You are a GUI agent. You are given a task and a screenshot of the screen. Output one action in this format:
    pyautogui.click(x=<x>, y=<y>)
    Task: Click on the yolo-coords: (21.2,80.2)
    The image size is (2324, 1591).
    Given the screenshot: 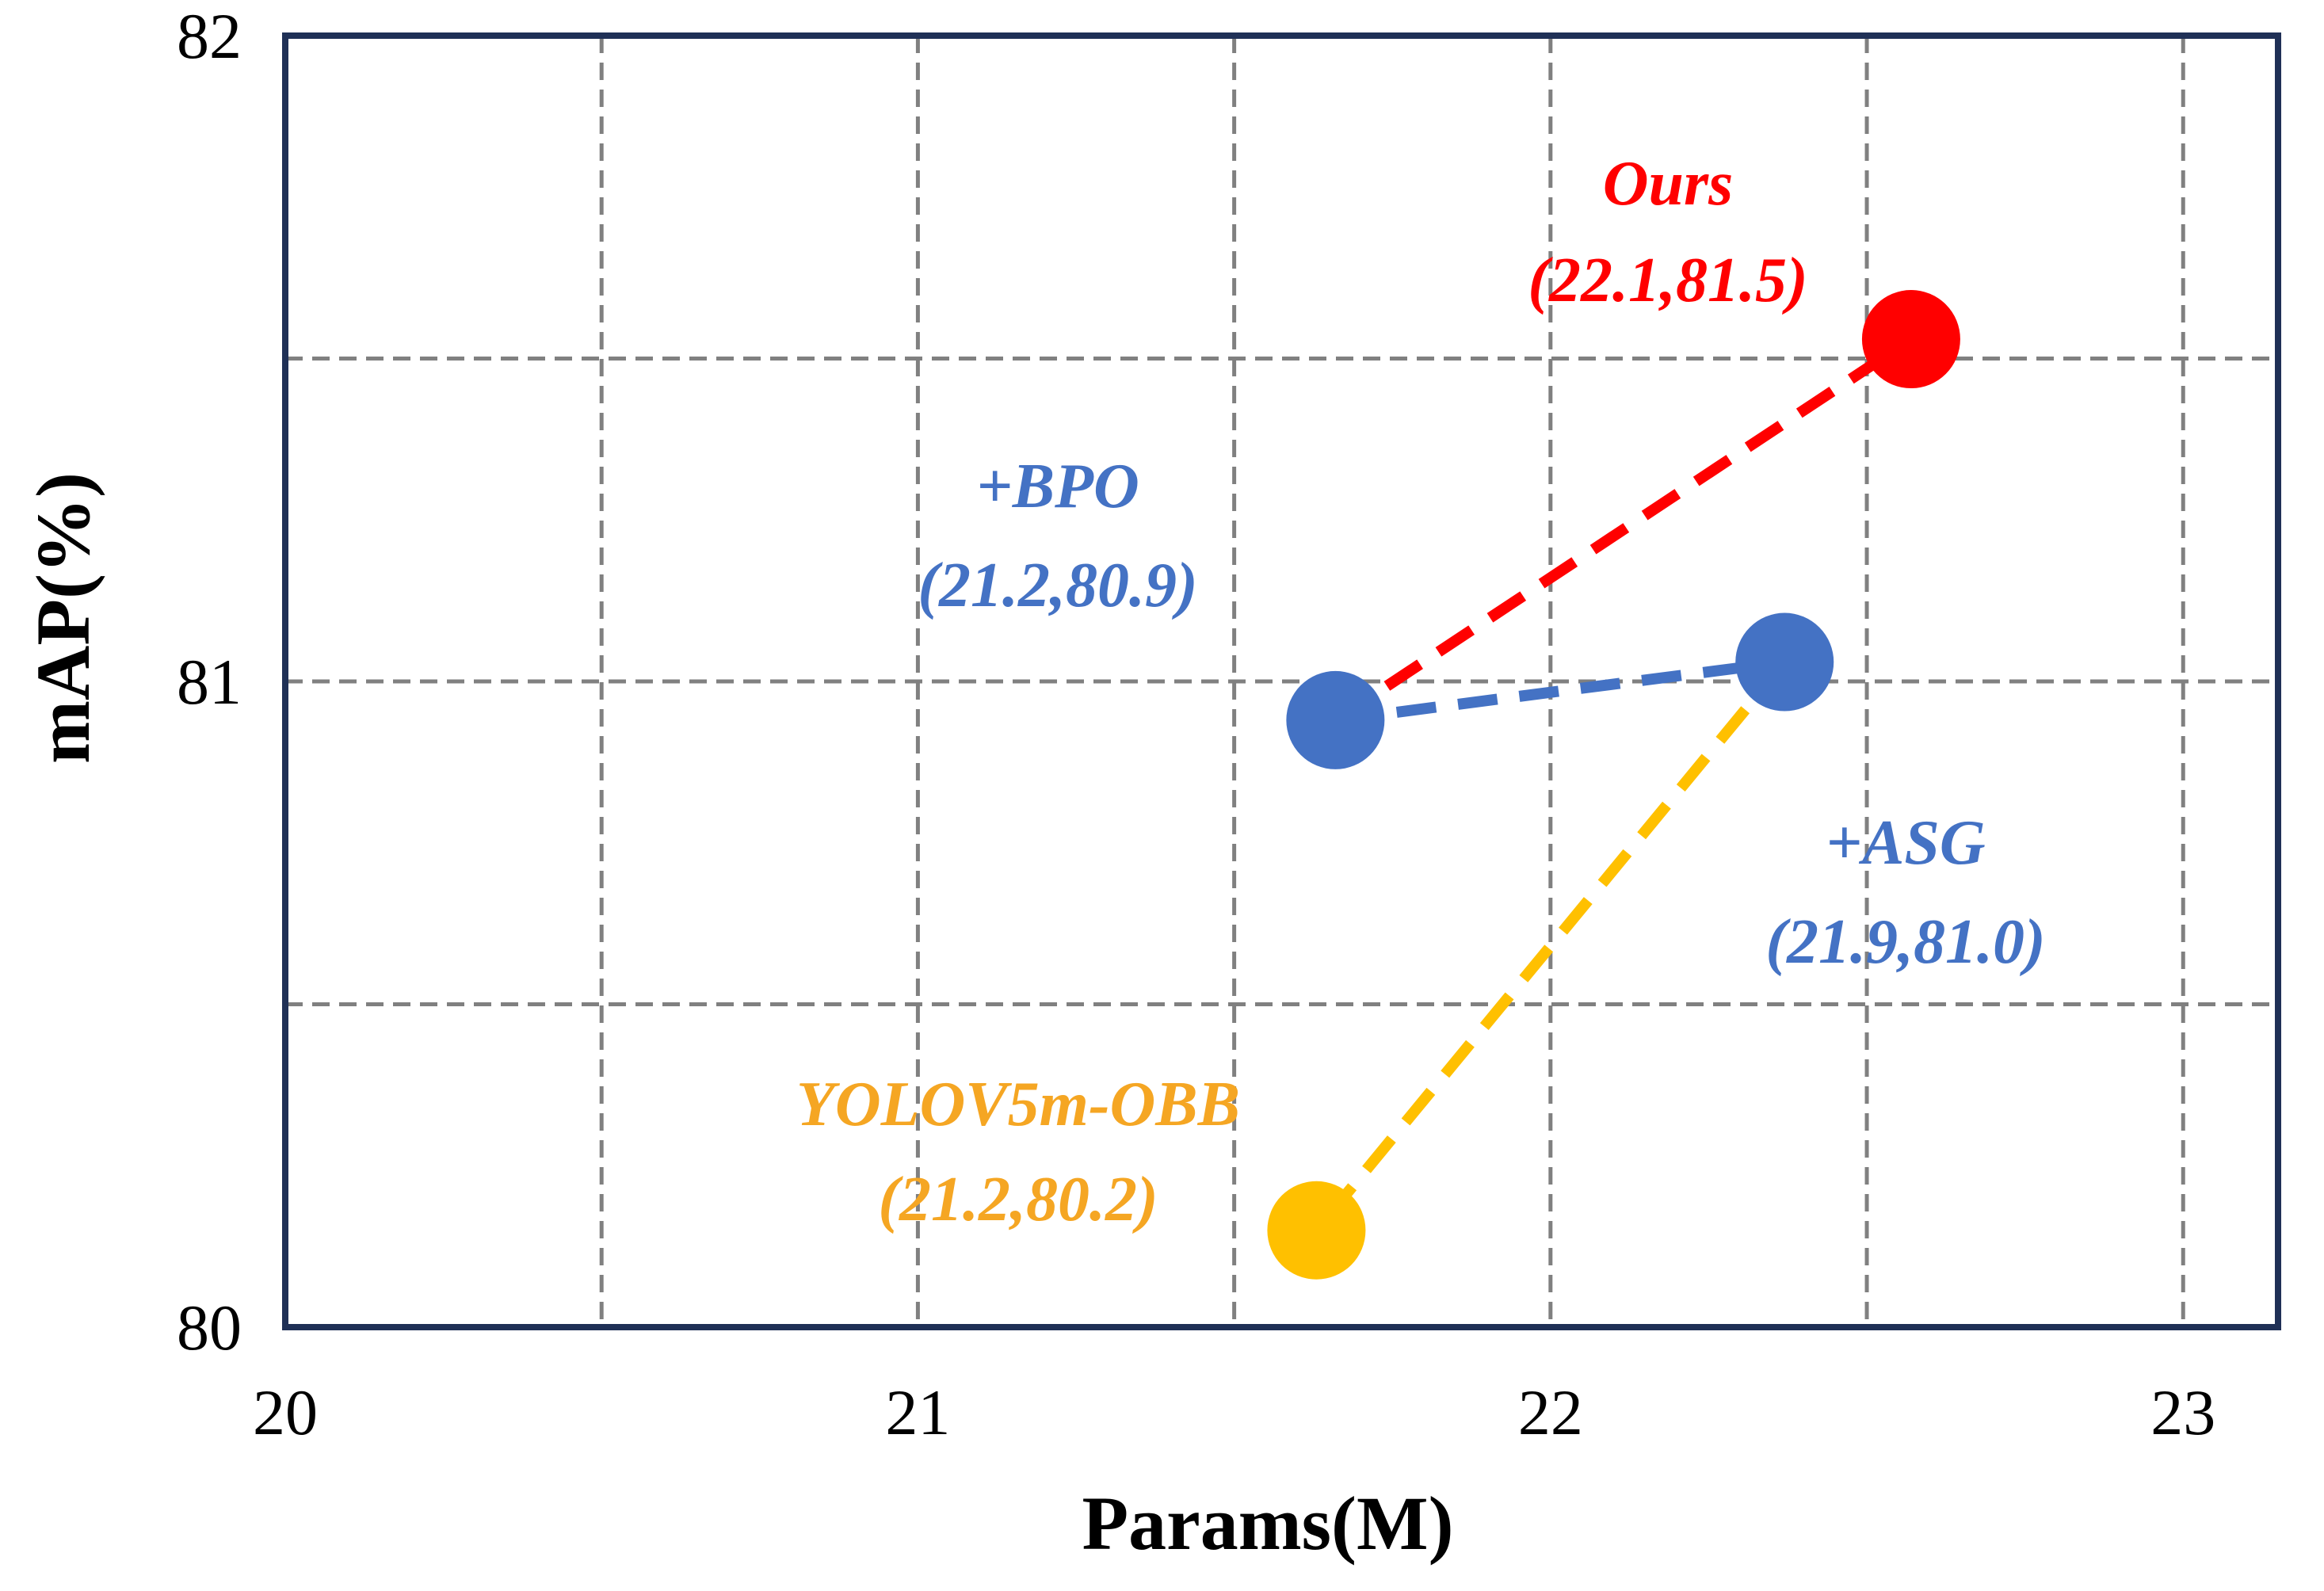 What is the action you would take?
    pyautogui.click(x=1018, y=1199)
    